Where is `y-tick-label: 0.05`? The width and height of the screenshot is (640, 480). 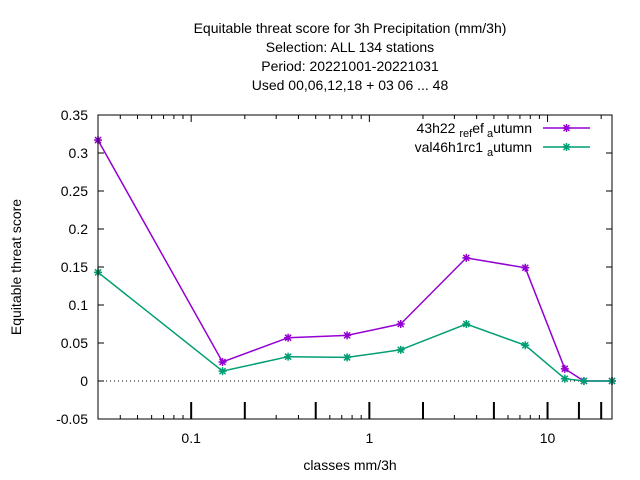
y-tick-label: 0.05 is located at coordinates (74, 343).